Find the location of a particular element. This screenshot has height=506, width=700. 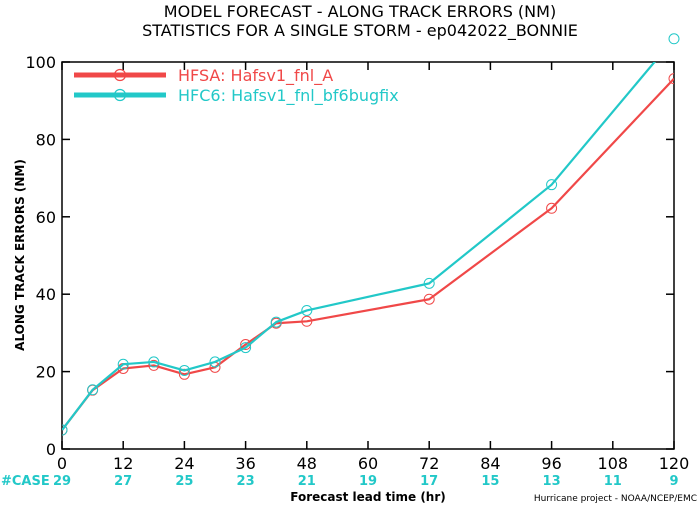

x-tick-label: 72 is located at coordinates (429, 463).